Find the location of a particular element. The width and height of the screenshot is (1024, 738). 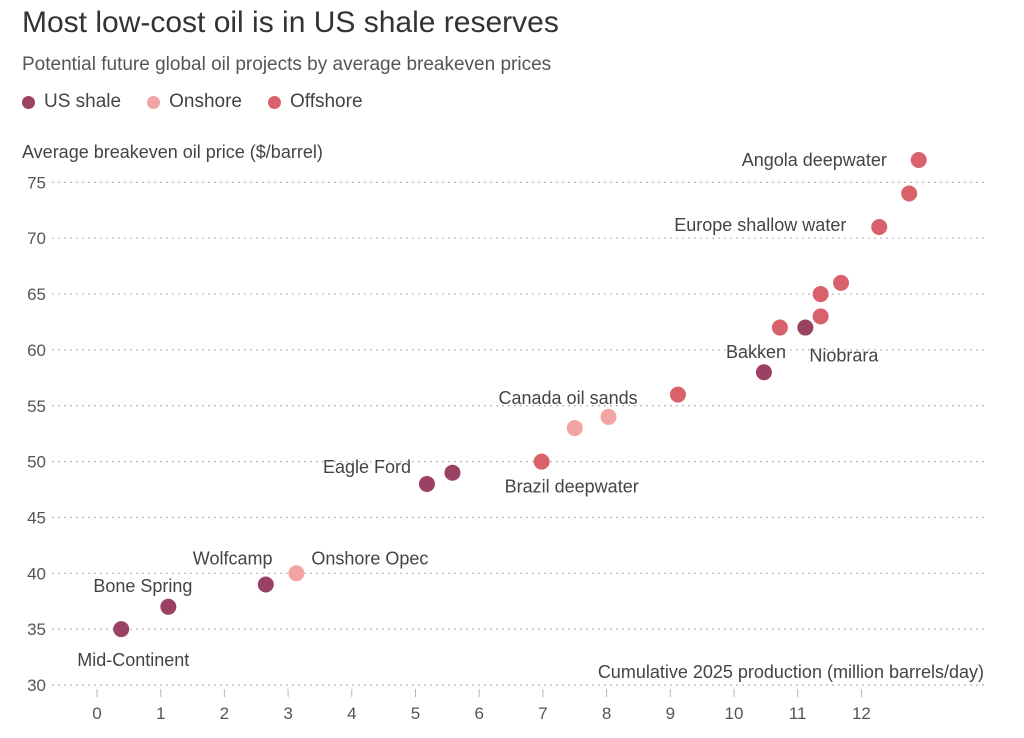

legend-item-us-shale: US shale is located at coordinates (71, 102).